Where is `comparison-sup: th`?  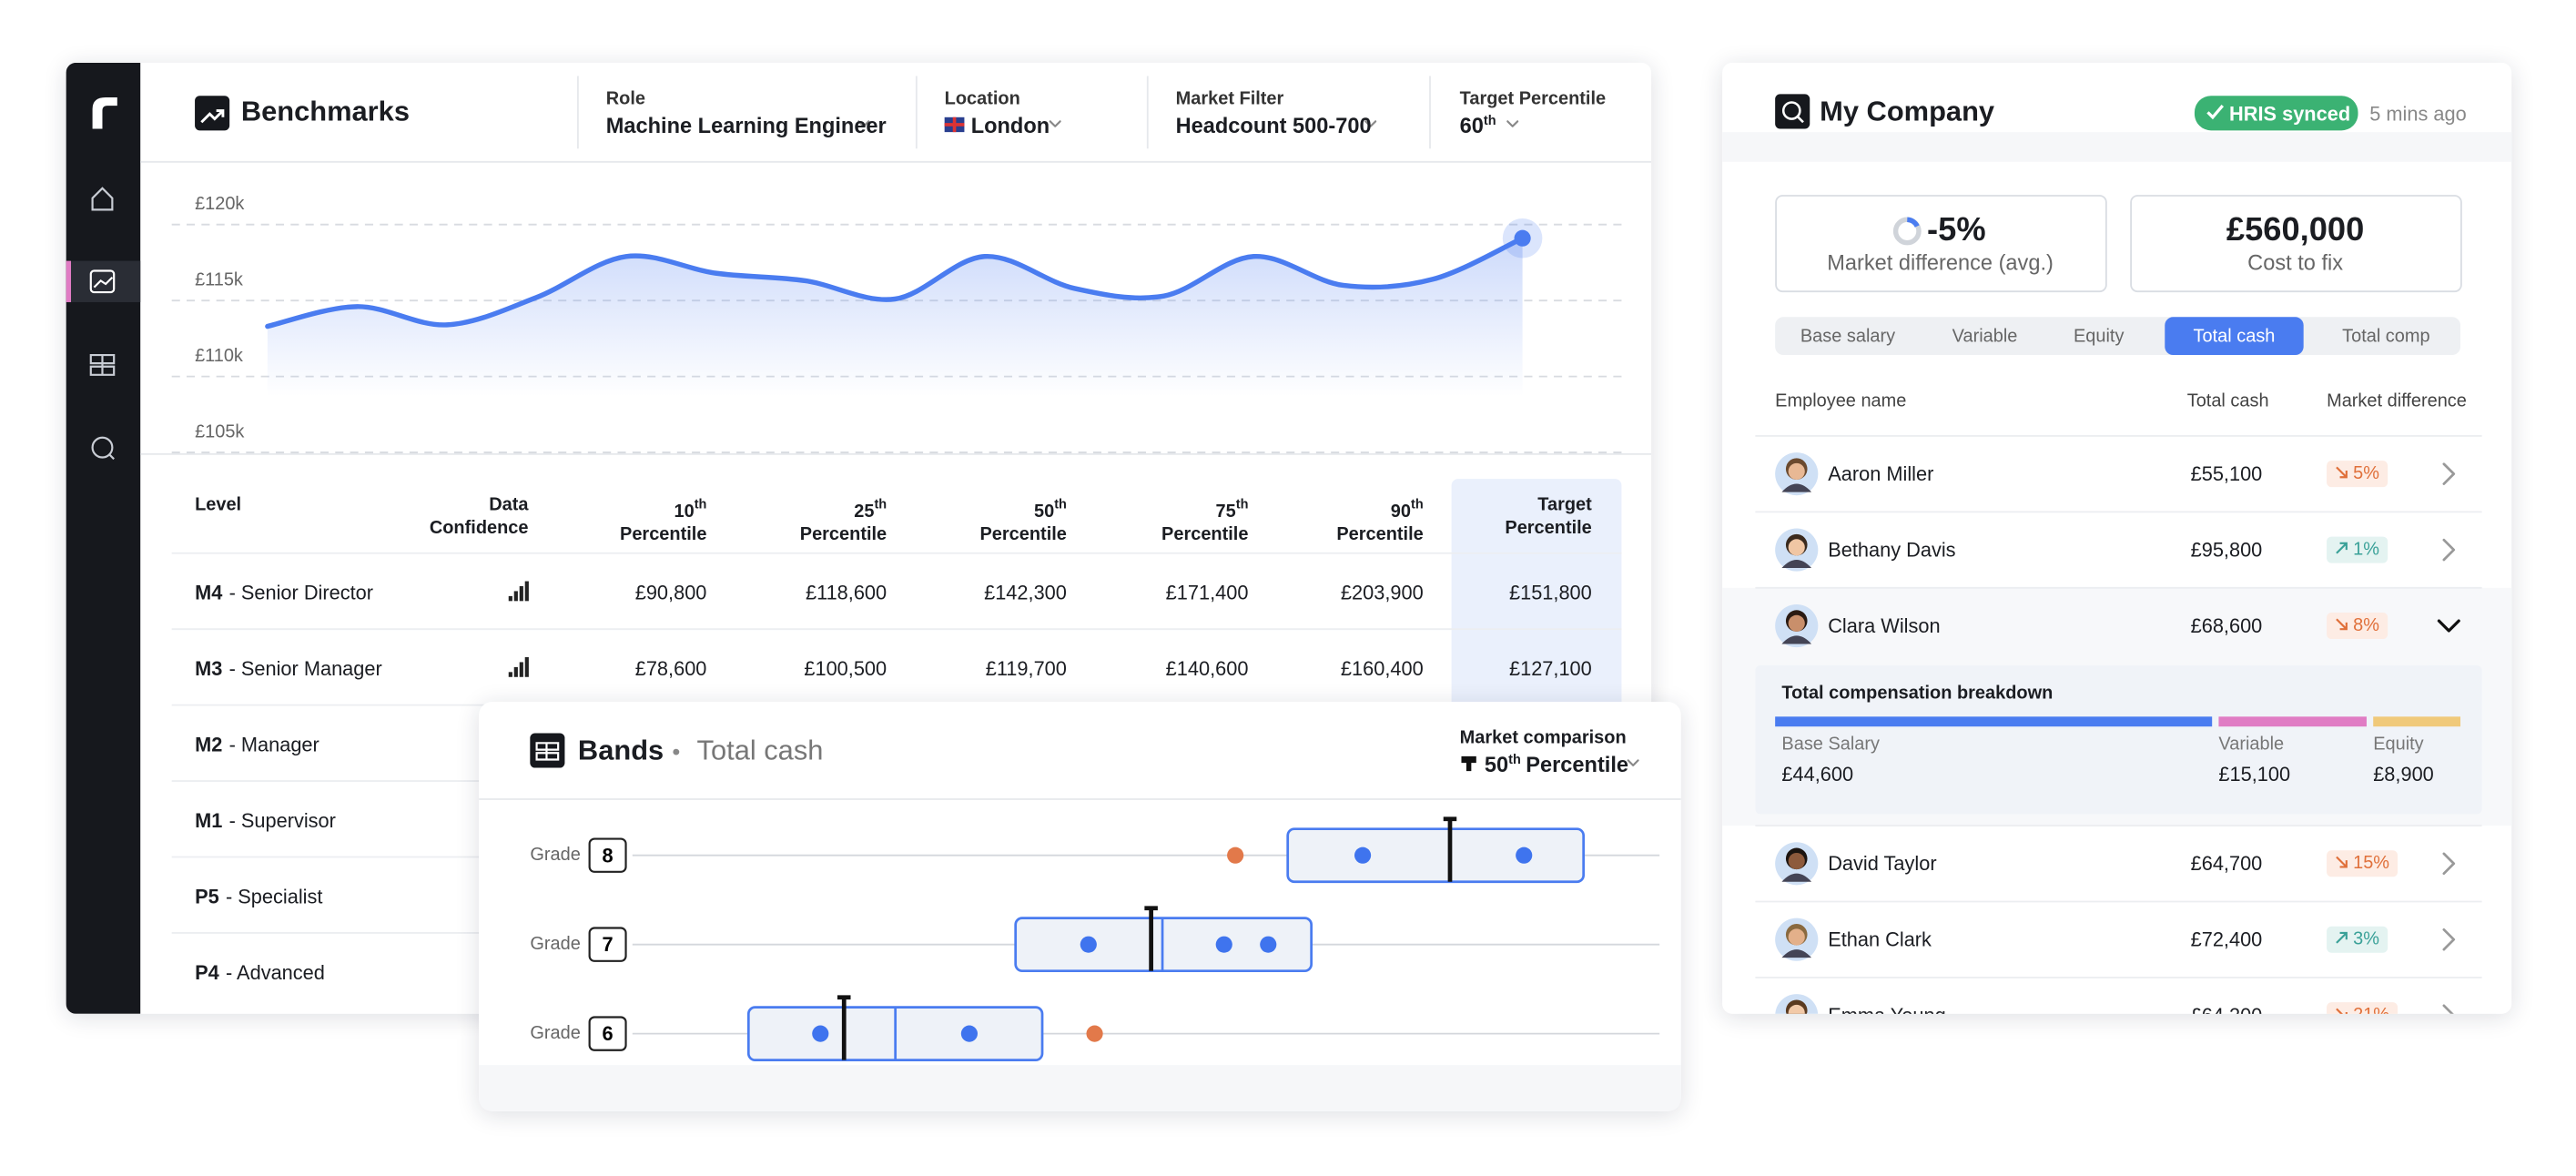
comparison-sup: th is located at coordinates (1514, 759).